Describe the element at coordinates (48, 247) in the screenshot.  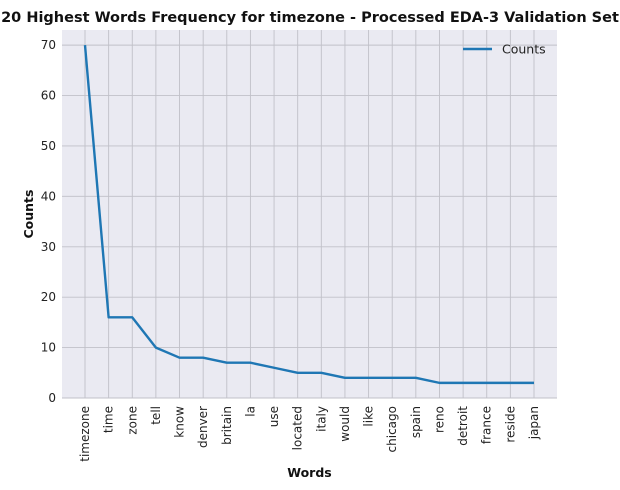
I see `y-tick-label: 30` at that location.